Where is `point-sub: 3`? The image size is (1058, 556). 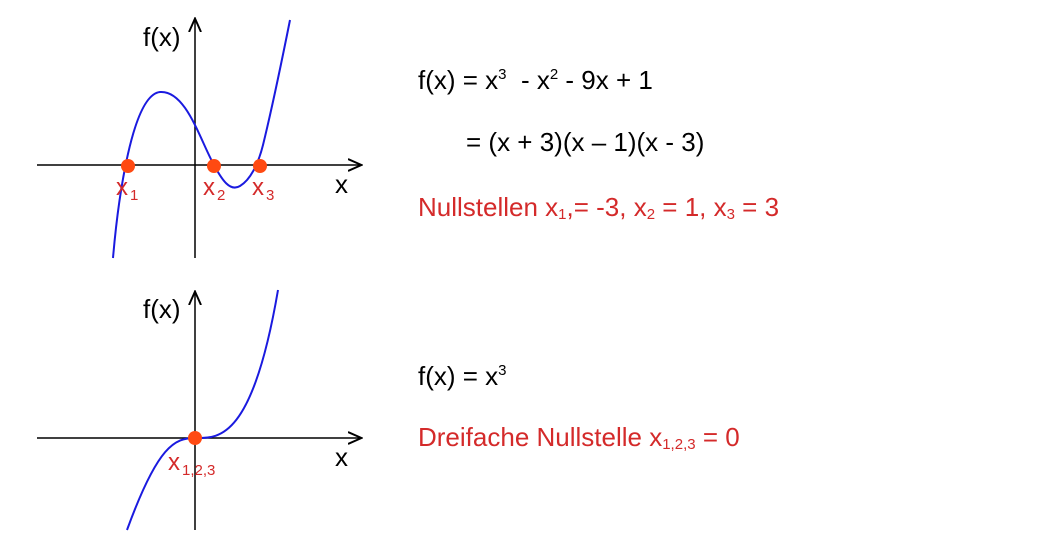 point-sub: 3 is located at coordinates (270, 195).